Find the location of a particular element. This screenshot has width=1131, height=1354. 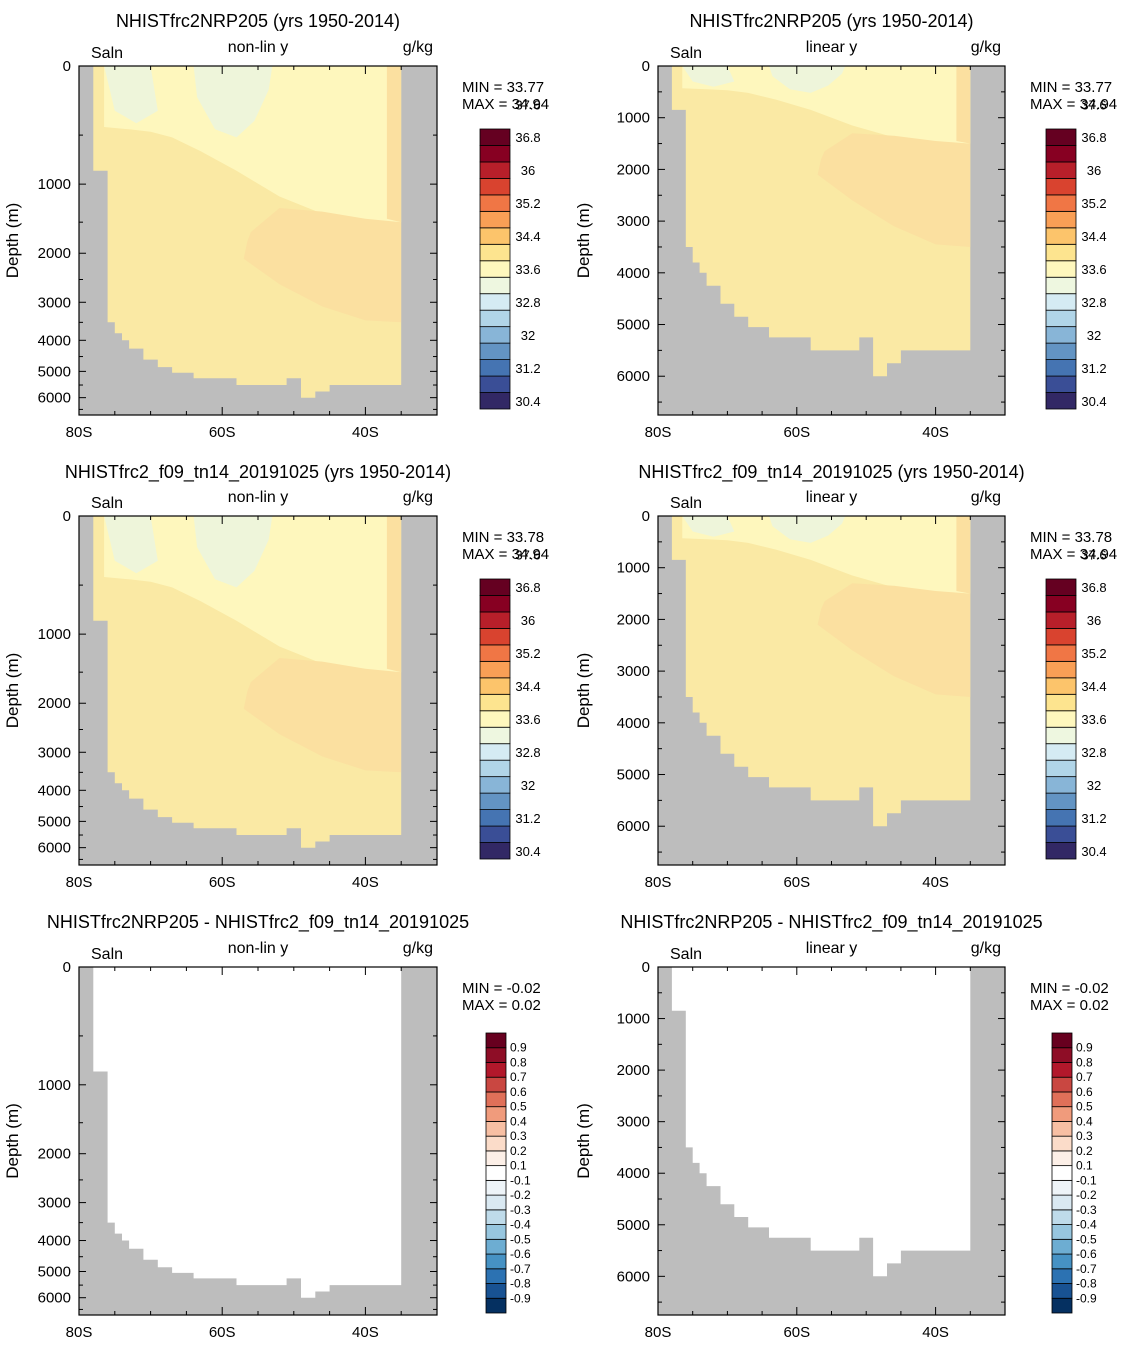

max-value: MAX = 34.94 is located at coordinates (1073, 104).